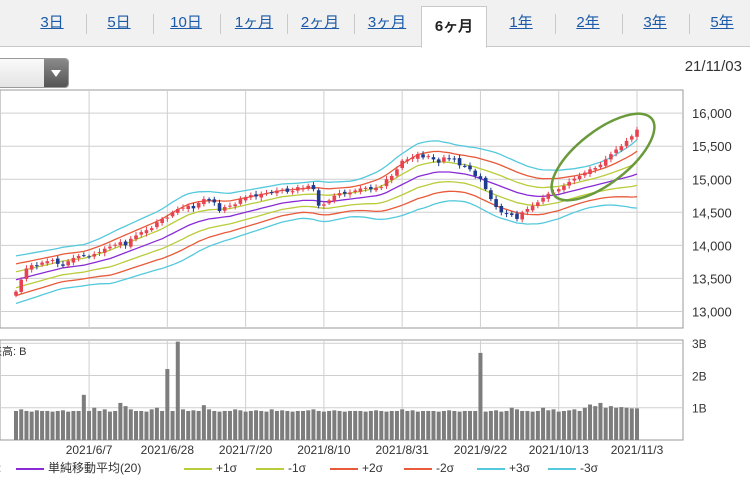 The image size is (750, 484). What do you see at coordinates (34, 73) in the screenshot?
I see `indicator-dropdown` at bounding box center [34, 73].